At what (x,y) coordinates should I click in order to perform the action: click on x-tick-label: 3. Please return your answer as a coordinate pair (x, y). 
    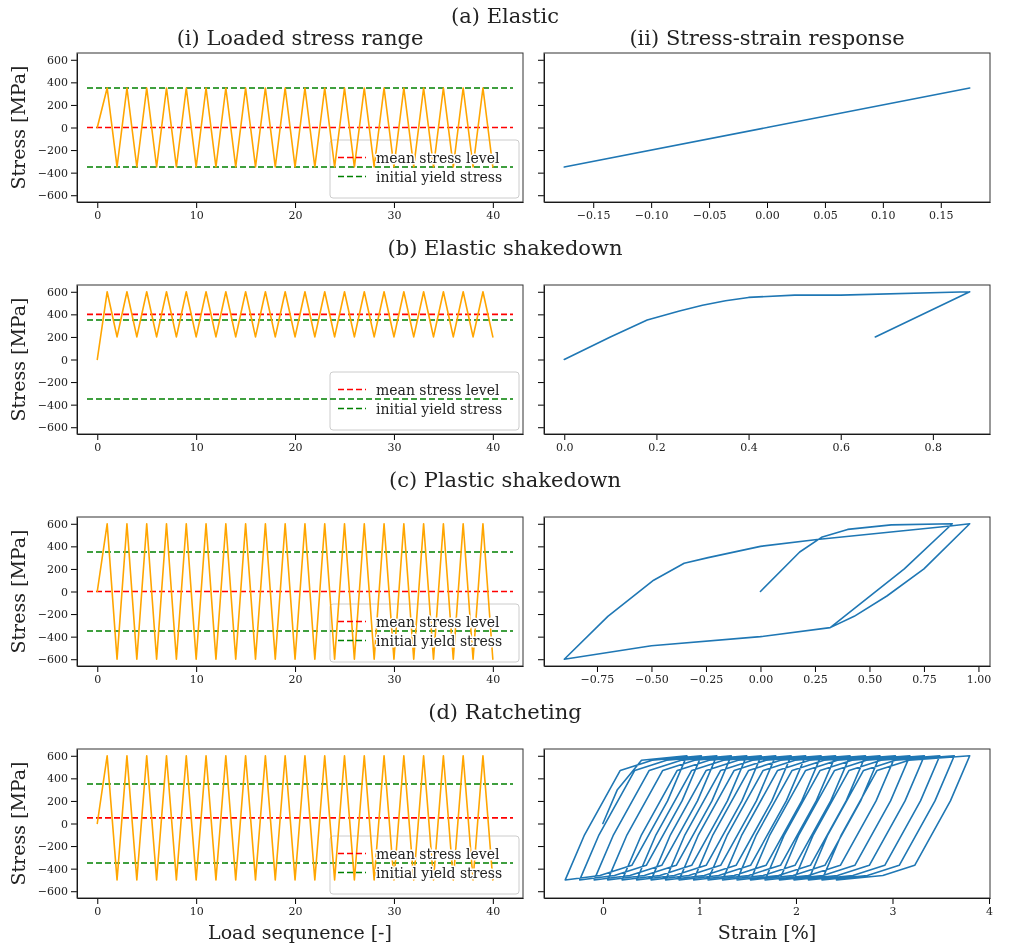
    Looking at the image, I should click on (893, 911).